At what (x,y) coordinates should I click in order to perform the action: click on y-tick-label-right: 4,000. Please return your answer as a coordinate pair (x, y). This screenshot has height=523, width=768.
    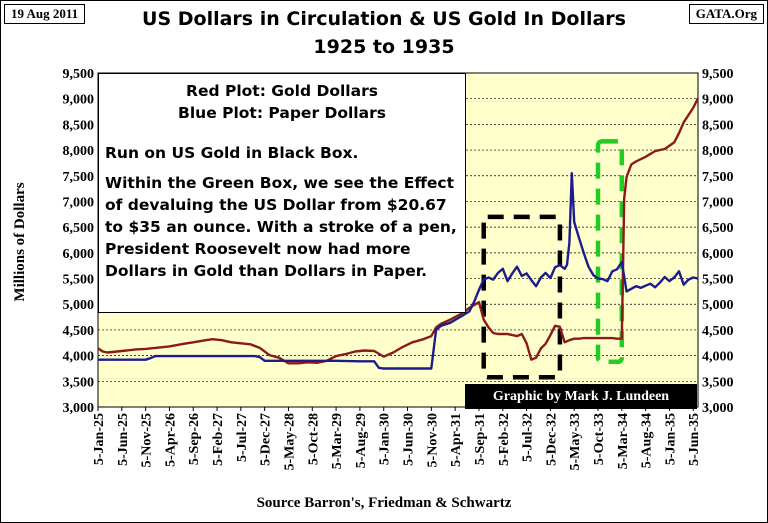
    Looking at the image, I should click on (718, 357).